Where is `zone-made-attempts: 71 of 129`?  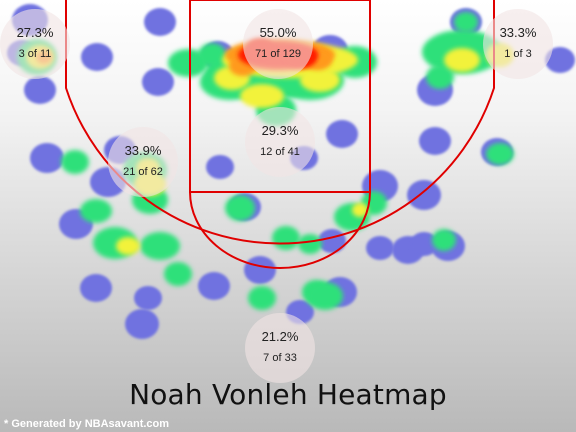
zone-made-attempts: 71 of 129 is located at coordinates (278, 54).